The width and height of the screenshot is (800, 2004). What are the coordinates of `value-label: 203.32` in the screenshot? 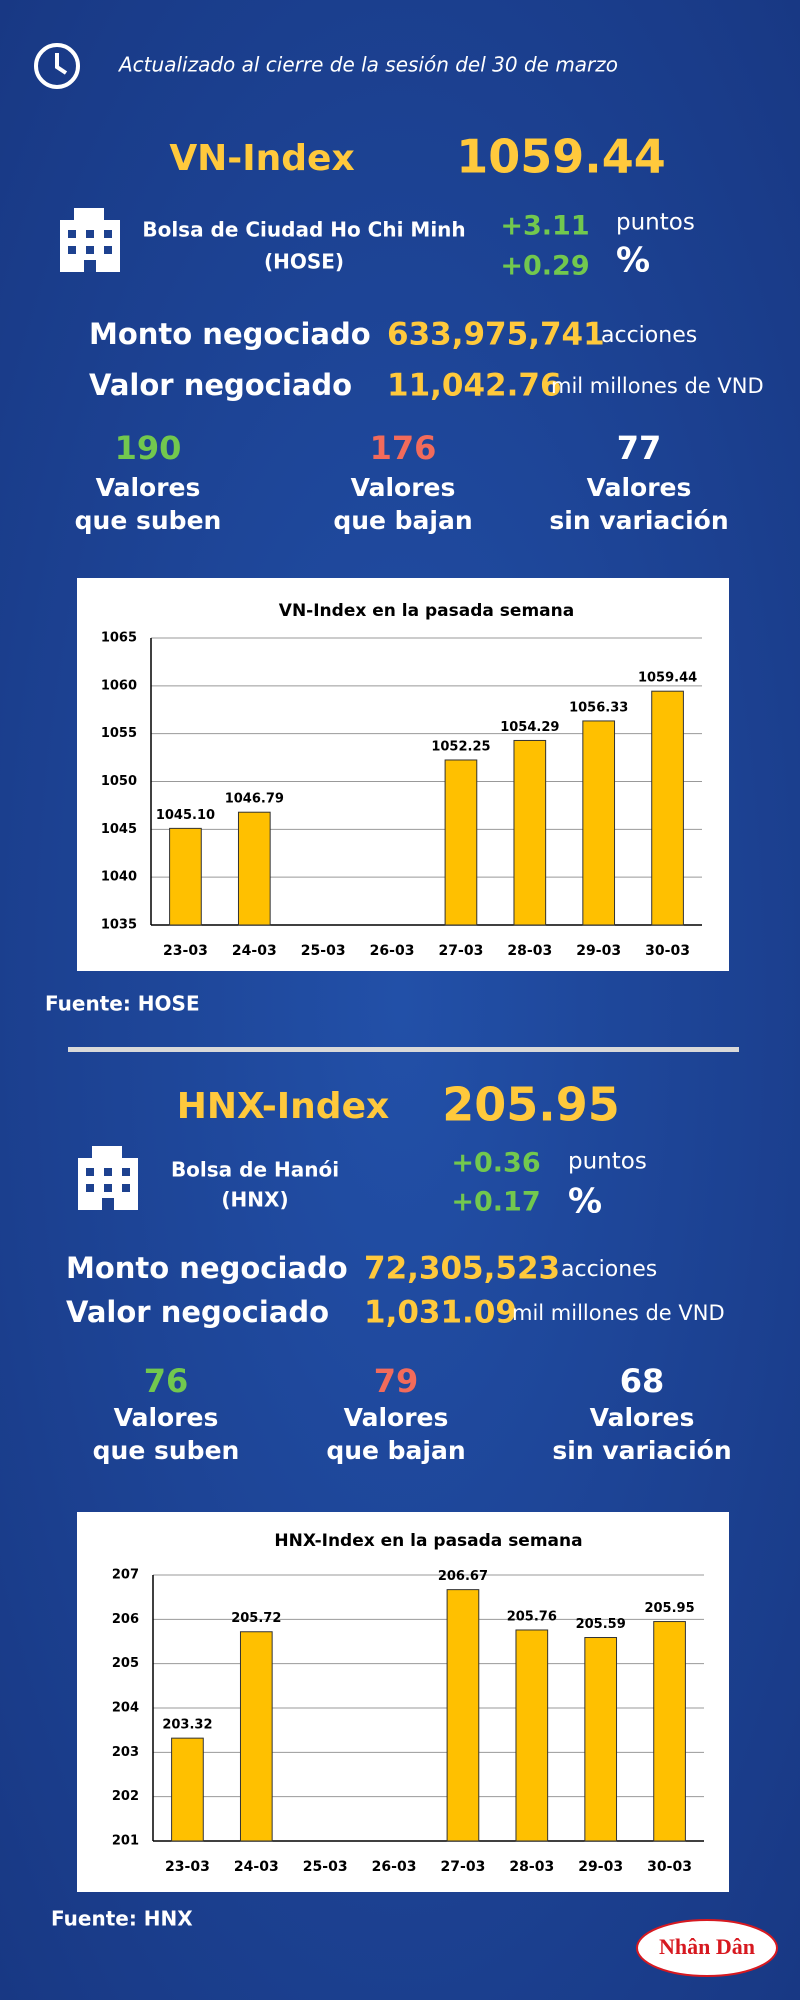 It's located at (187, 1725).